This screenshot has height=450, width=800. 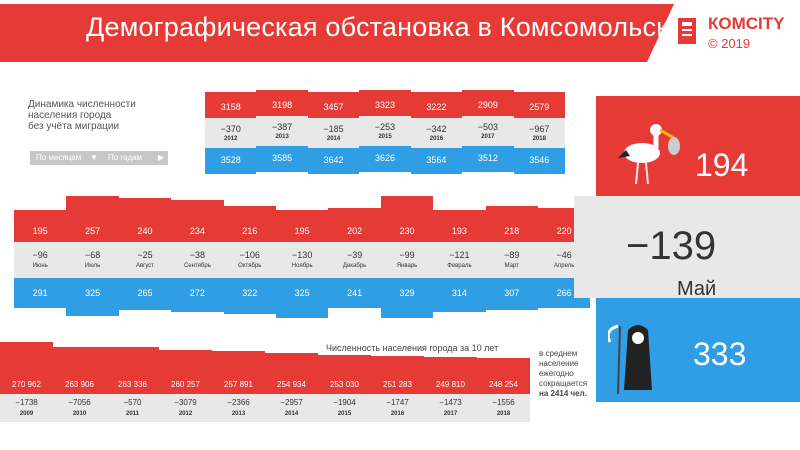 I want to click on population-year: 2018, so click(x=503, y=414).